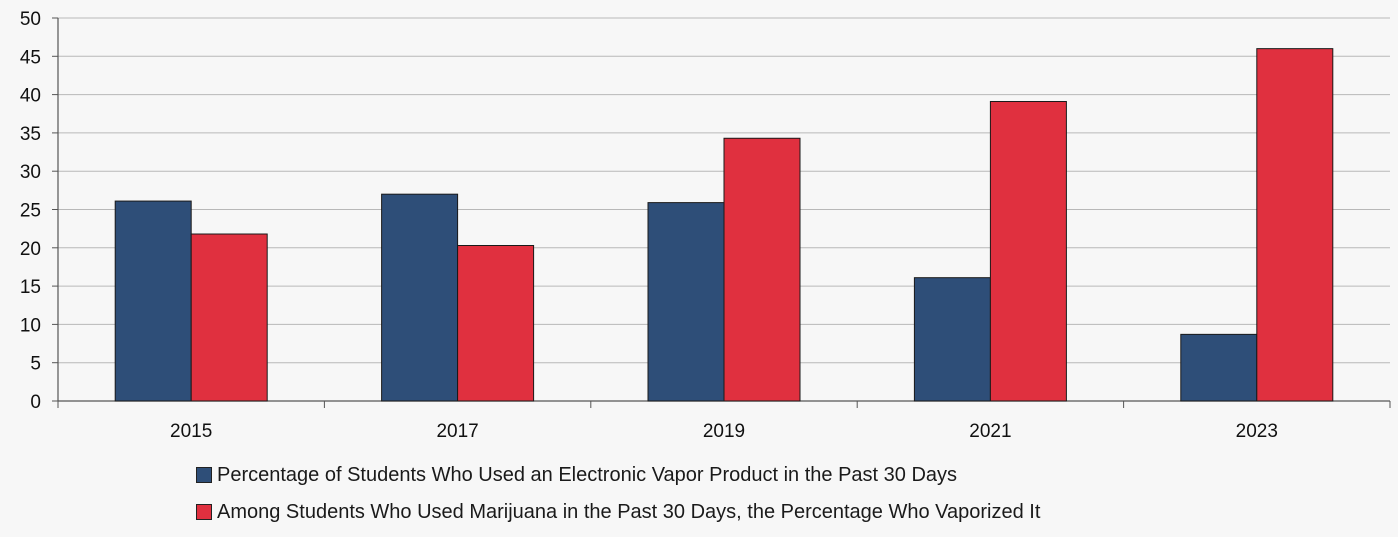 The image size is (1398, 537). I want to click on y-tick-label: 20, so click(30, 249).